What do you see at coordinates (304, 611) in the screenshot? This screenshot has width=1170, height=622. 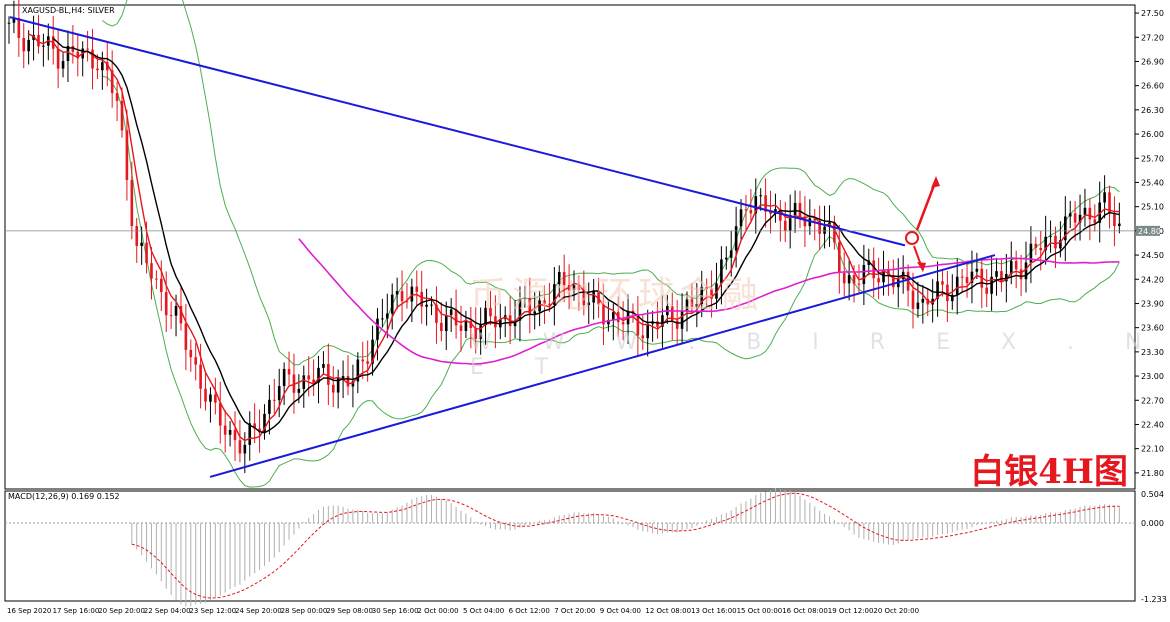 I see `time-tick-label: 28 Sep 00:00` at bounding box center [304, 611].